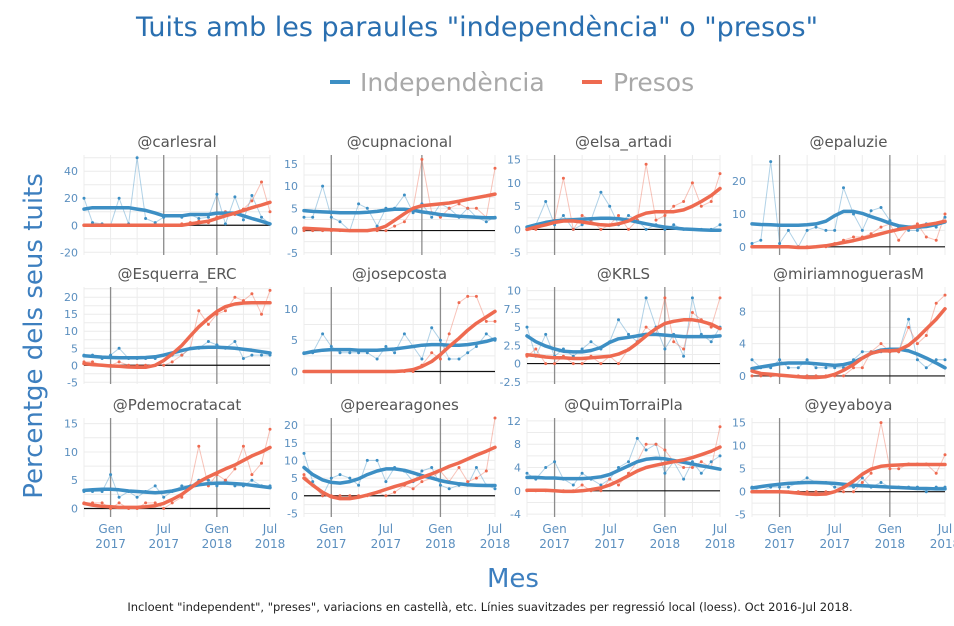 The width and height of the screenshot is (954, 626). I want to click on independencia-raw-line, so click(623, 461).